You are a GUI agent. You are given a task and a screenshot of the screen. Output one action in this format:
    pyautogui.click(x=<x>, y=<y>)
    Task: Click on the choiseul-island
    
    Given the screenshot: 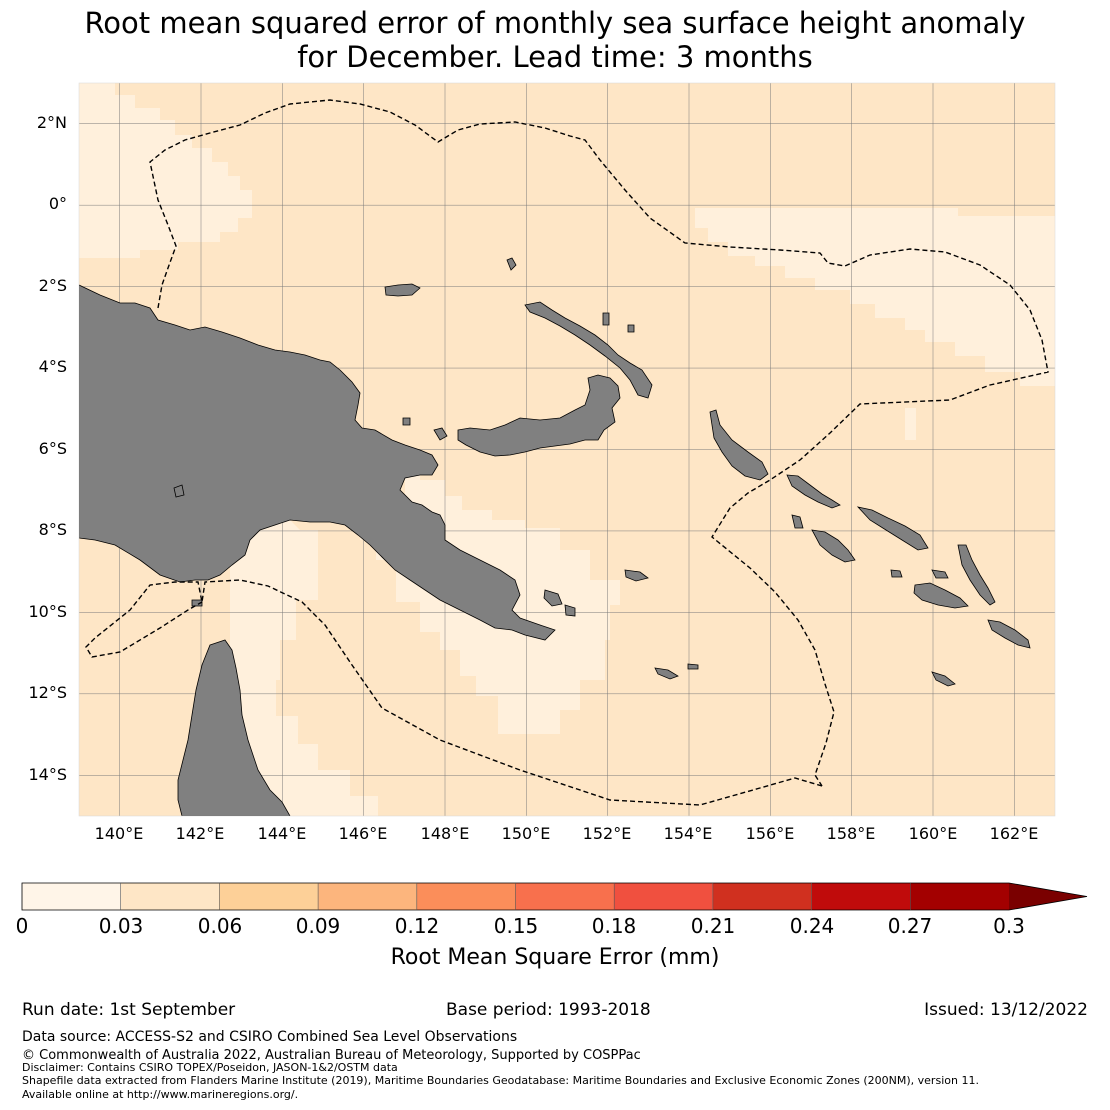 What is the action you would take?
    pyautogui.click(x=813, y=491)
    